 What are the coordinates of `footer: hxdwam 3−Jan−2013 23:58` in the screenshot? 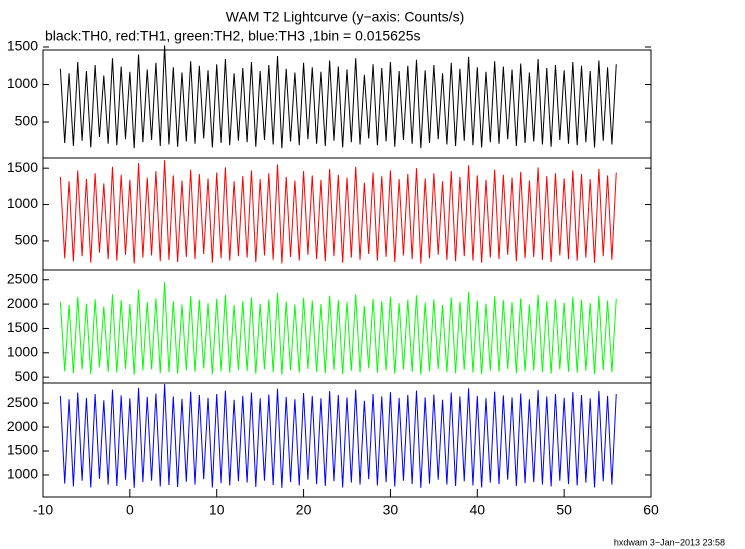 It's located at (669, 542).